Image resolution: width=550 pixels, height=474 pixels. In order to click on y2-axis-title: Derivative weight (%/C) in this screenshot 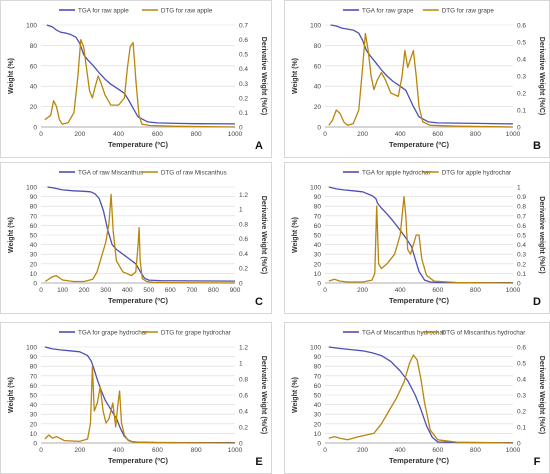, I will do `click(541, 234)`.